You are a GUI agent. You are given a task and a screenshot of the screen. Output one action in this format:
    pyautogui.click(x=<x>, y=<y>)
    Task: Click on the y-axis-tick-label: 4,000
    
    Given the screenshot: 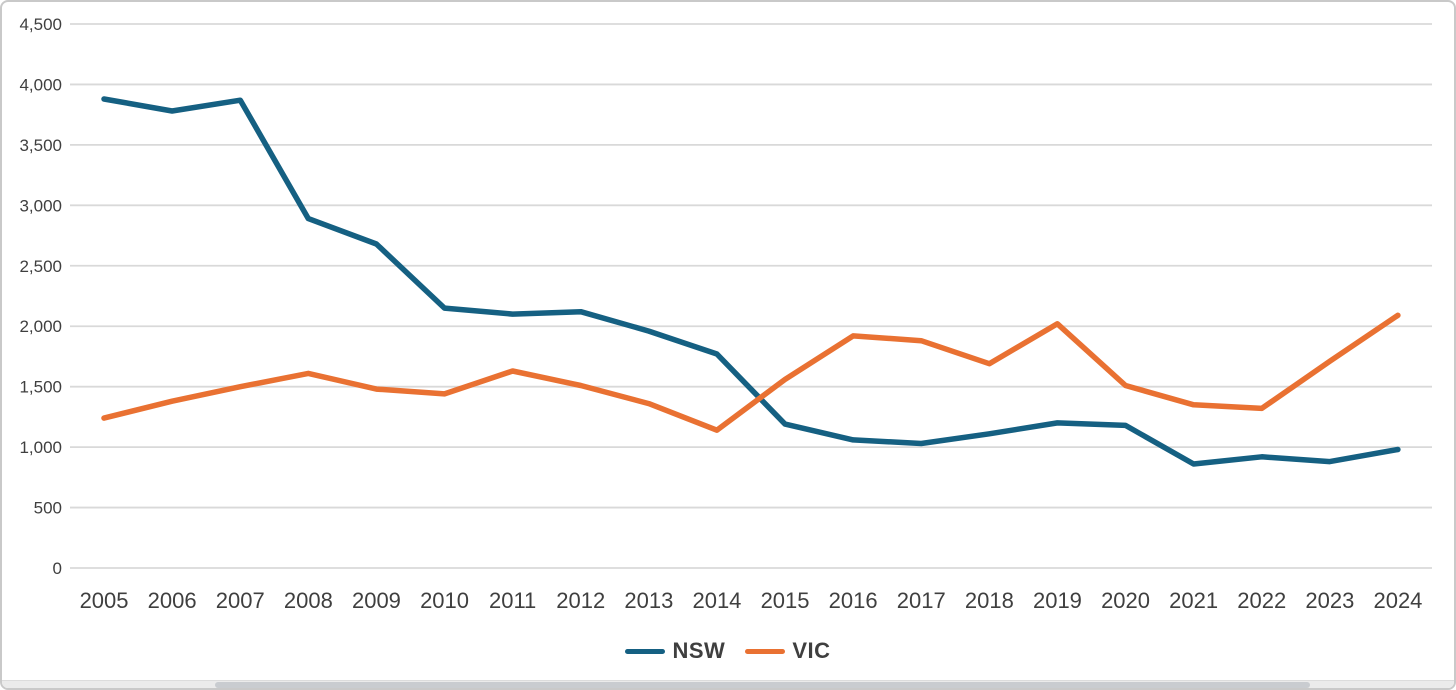 What is the action you would take?
    pyautogui.click(x=40, y=84)
    